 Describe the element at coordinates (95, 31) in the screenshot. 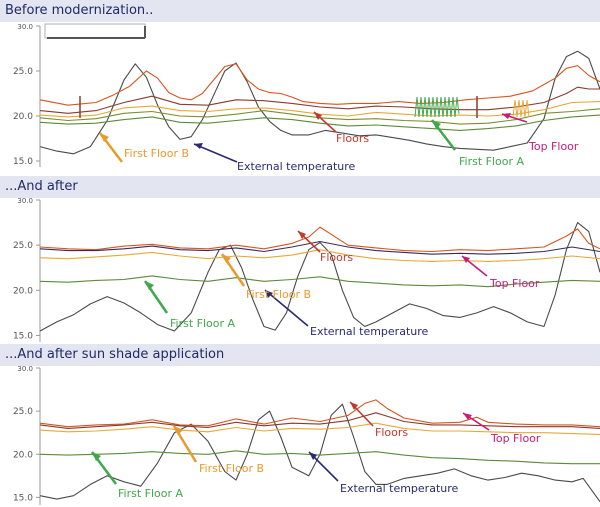

I see `legend-box` at that location.